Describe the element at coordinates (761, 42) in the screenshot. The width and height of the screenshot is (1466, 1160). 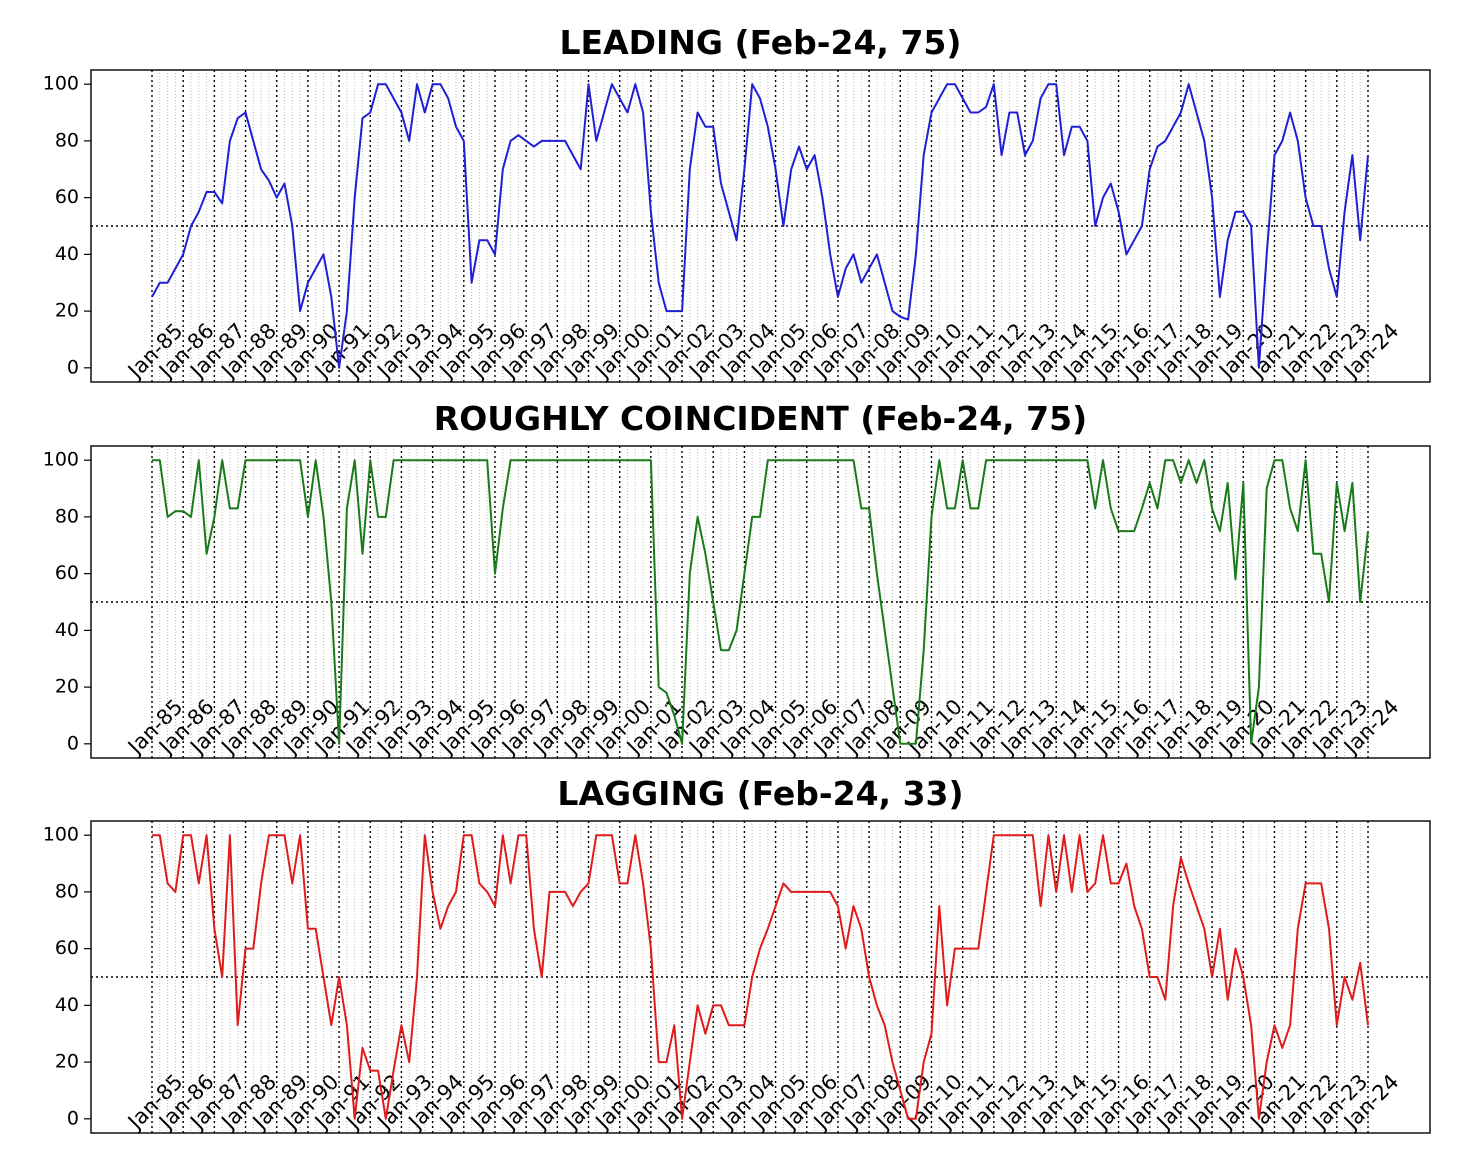
I see `panel-title: LEADING (Feb-24, 75)` at that location.